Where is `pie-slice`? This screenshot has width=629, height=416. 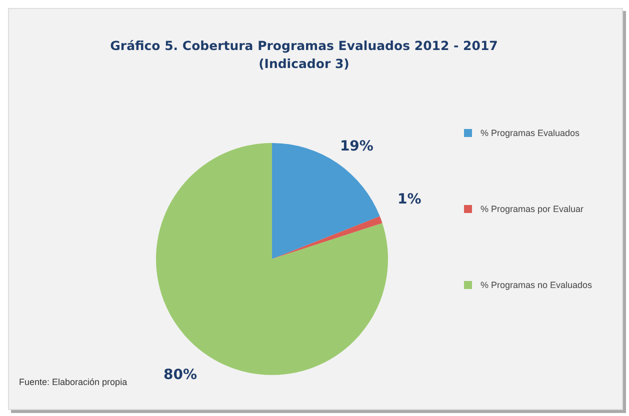
pie-slice is located at coordinates (327, 237).